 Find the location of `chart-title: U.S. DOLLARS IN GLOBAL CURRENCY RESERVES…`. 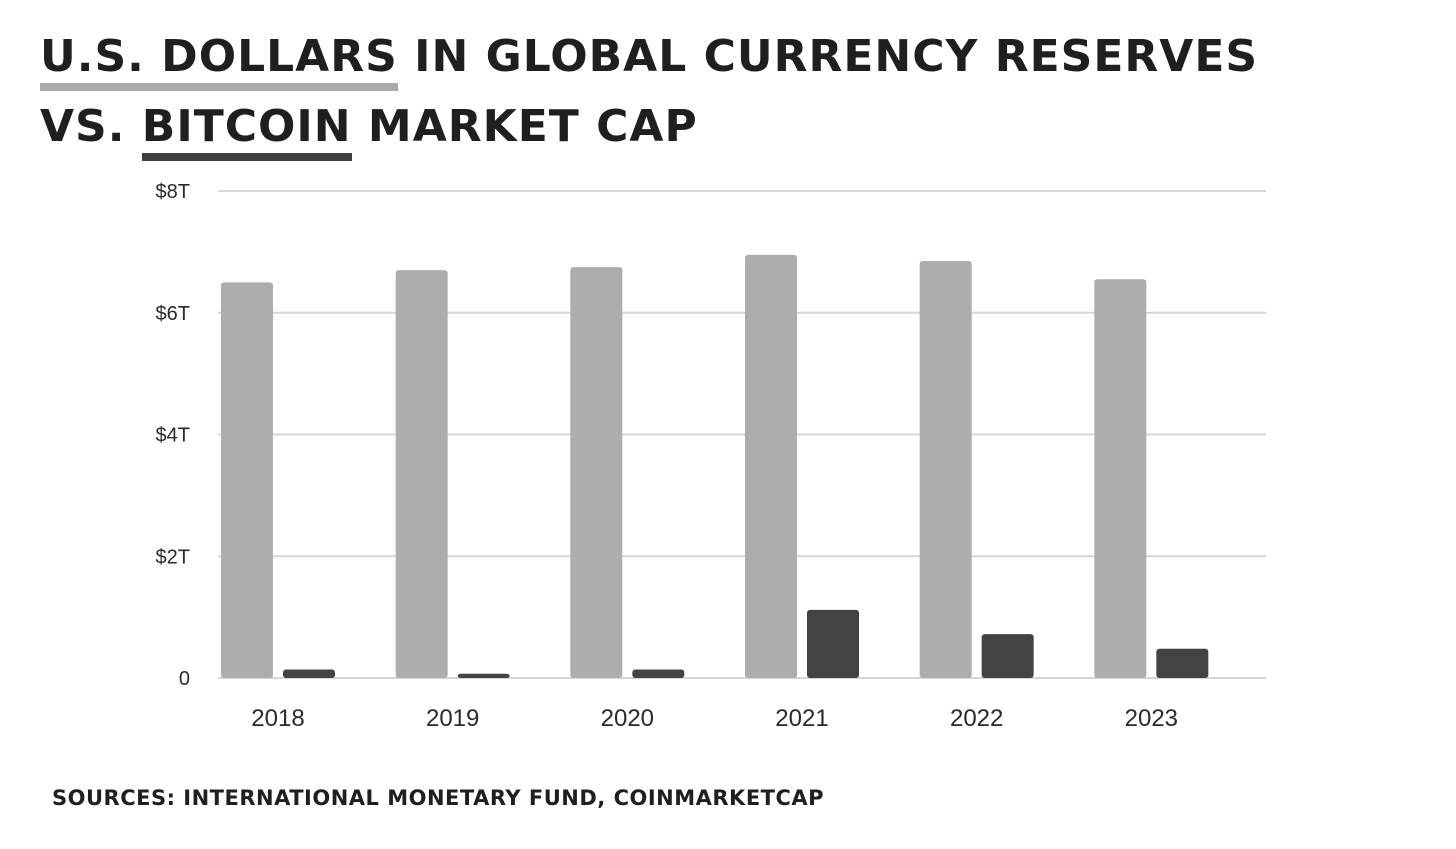

chart-title: U.S. DOLLARS IN GLOBAL CURRENCY RESERVES… is located at coordinates (649, 92).